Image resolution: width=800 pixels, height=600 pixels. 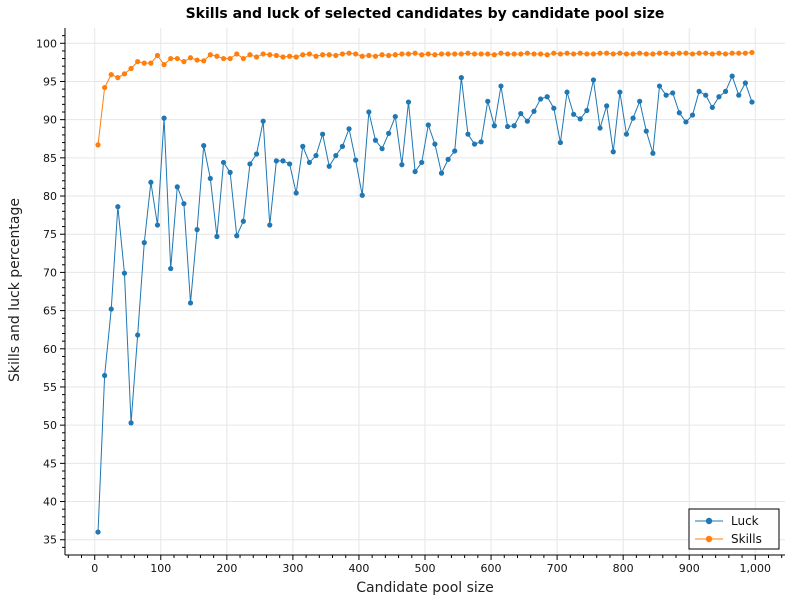 What do you see at coordinates (46, 43) in the screenshot?
I see `y-tick-label: 100` at bounding box center [46, 43].